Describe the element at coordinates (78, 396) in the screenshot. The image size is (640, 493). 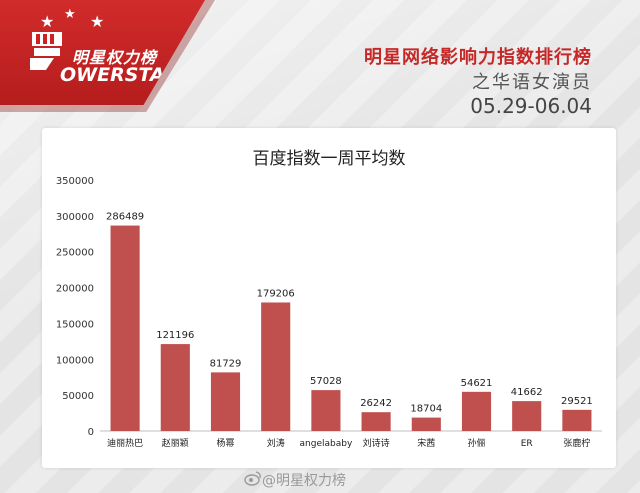
I see `y-tick-label: 50000` at that location.